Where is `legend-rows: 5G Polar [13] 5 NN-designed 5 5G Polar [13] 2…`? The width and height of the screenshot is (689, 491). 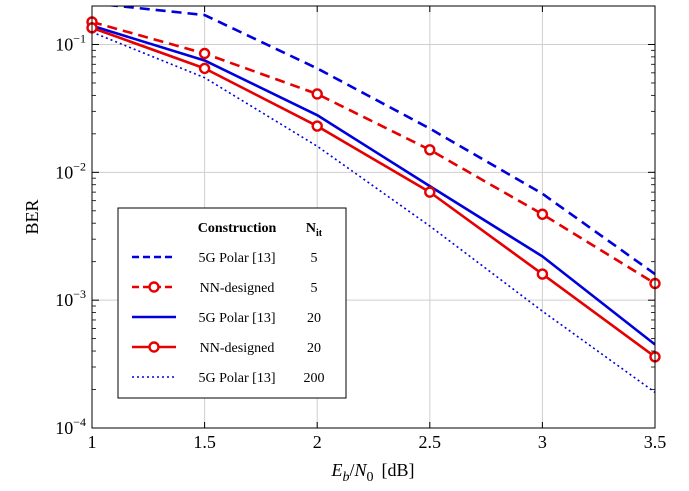 legend-rows: 5G Polar [13] 5 NN-designed 5 5G Polar [13] 2… is located at coordinates (228, 318).